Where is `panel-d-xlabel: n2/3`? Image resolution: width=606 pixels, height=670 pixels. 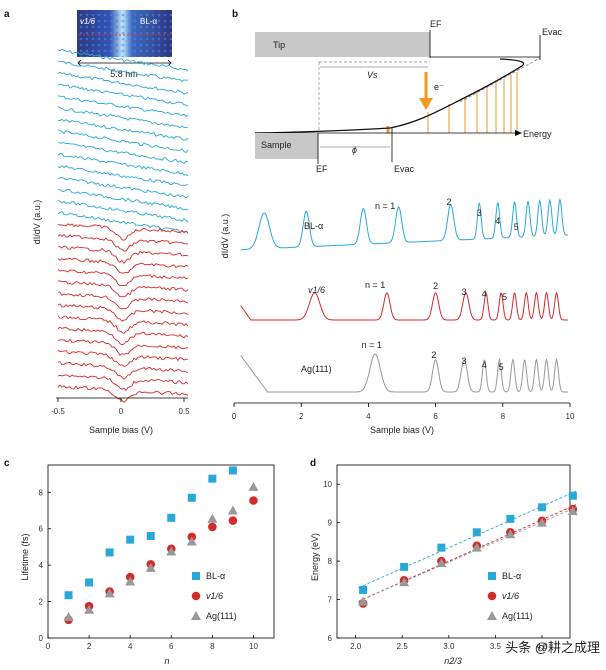
panel-d-xlabel: n2/3 is located at coordinates (453, 661).